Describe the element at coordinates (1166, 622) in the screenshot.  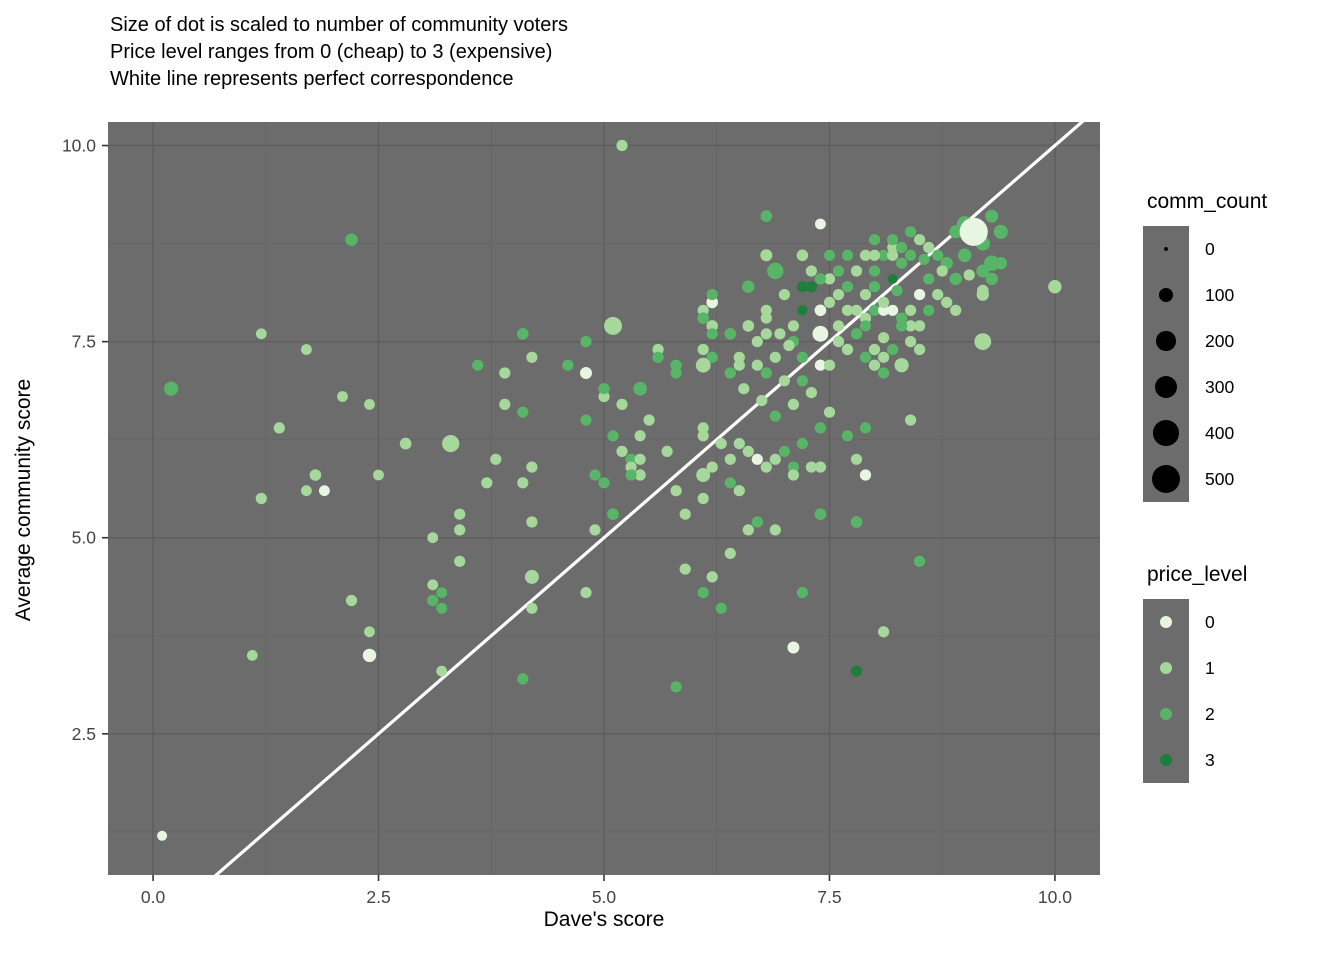
I see `price-level-dot-icon` at that location.